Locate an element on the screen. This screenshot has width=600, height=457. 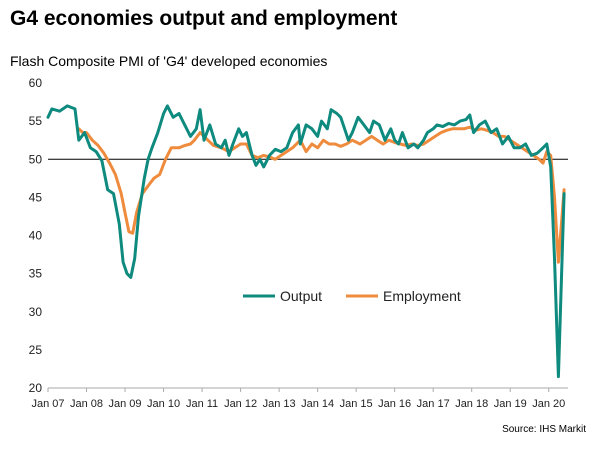
chart-title: G4 economies output and employment is located at coordinates (204, 18).